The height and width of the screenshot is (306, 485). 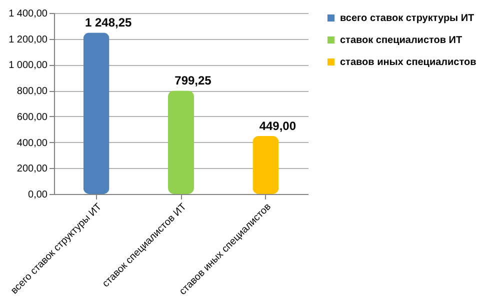 I want to click on y-tick-label: 400,00, so click(x=32, y=143).